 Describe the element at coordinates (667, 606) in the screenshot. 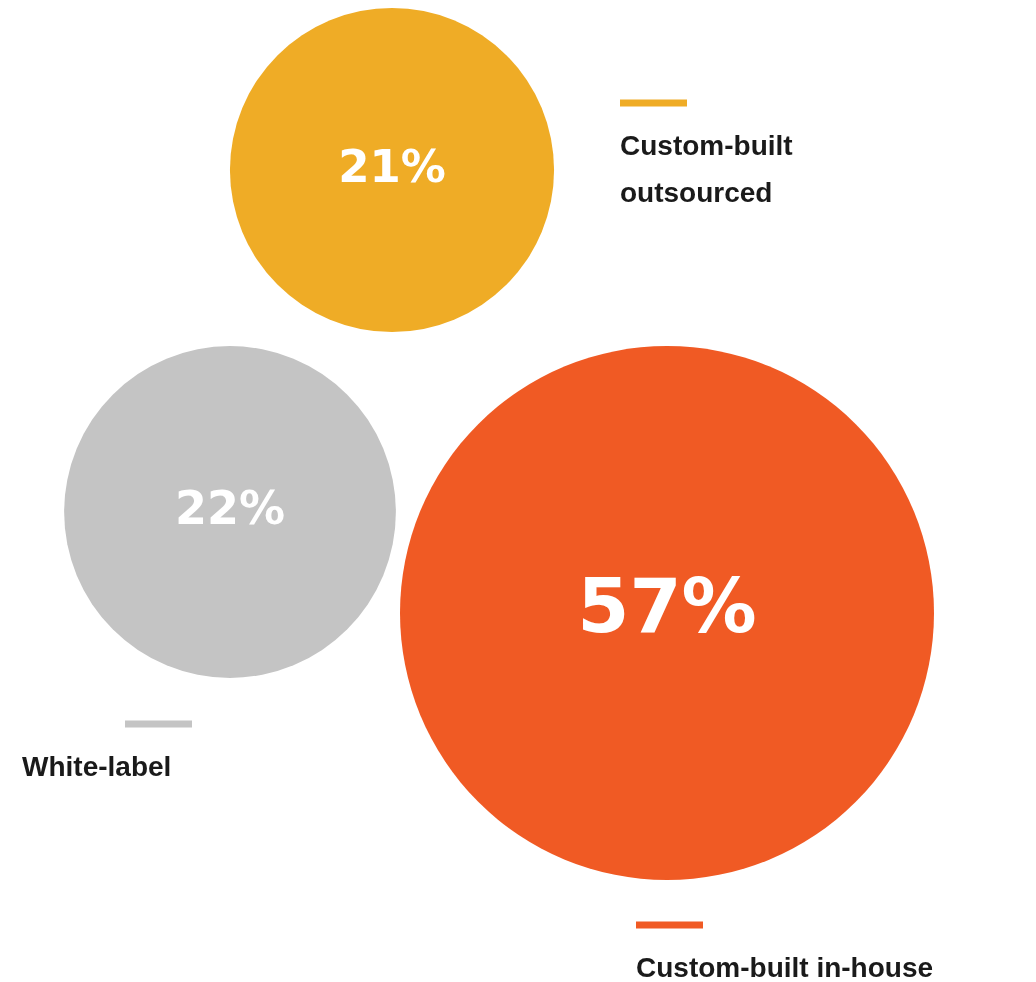

I see `data-label: 57%` at that location.